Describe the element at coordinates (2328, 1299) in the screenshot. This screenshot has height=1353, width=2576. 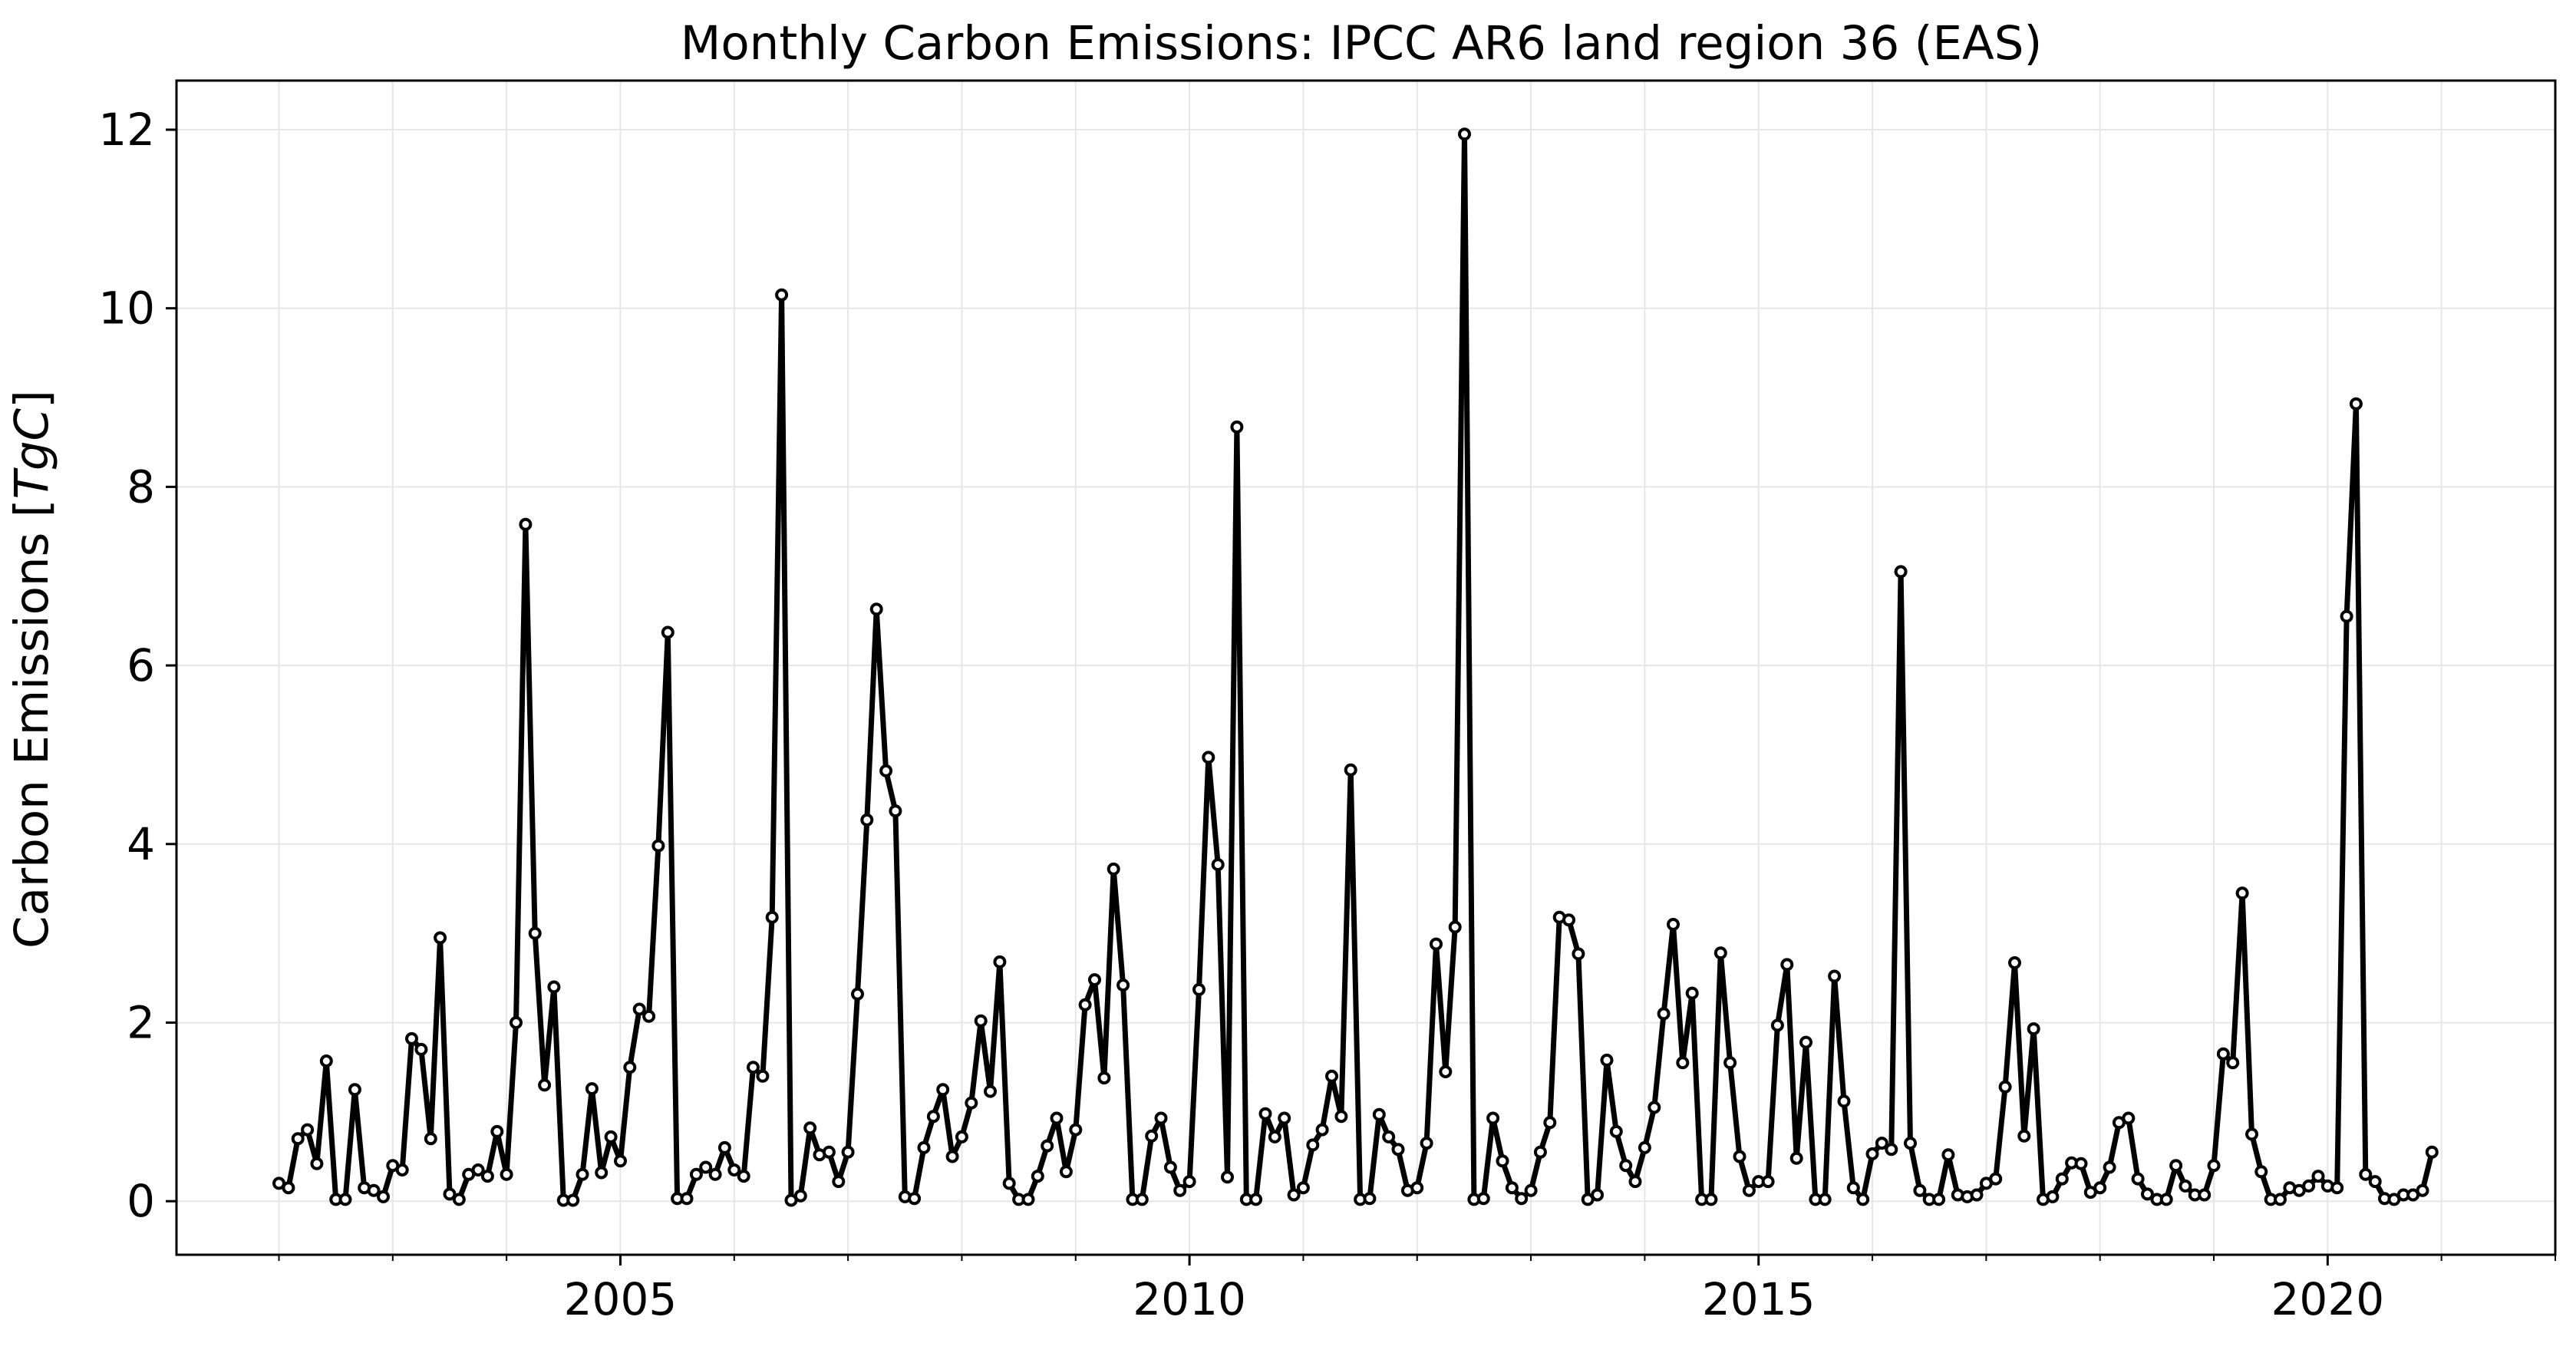
I see `x-tick-label: 2020` at that location.